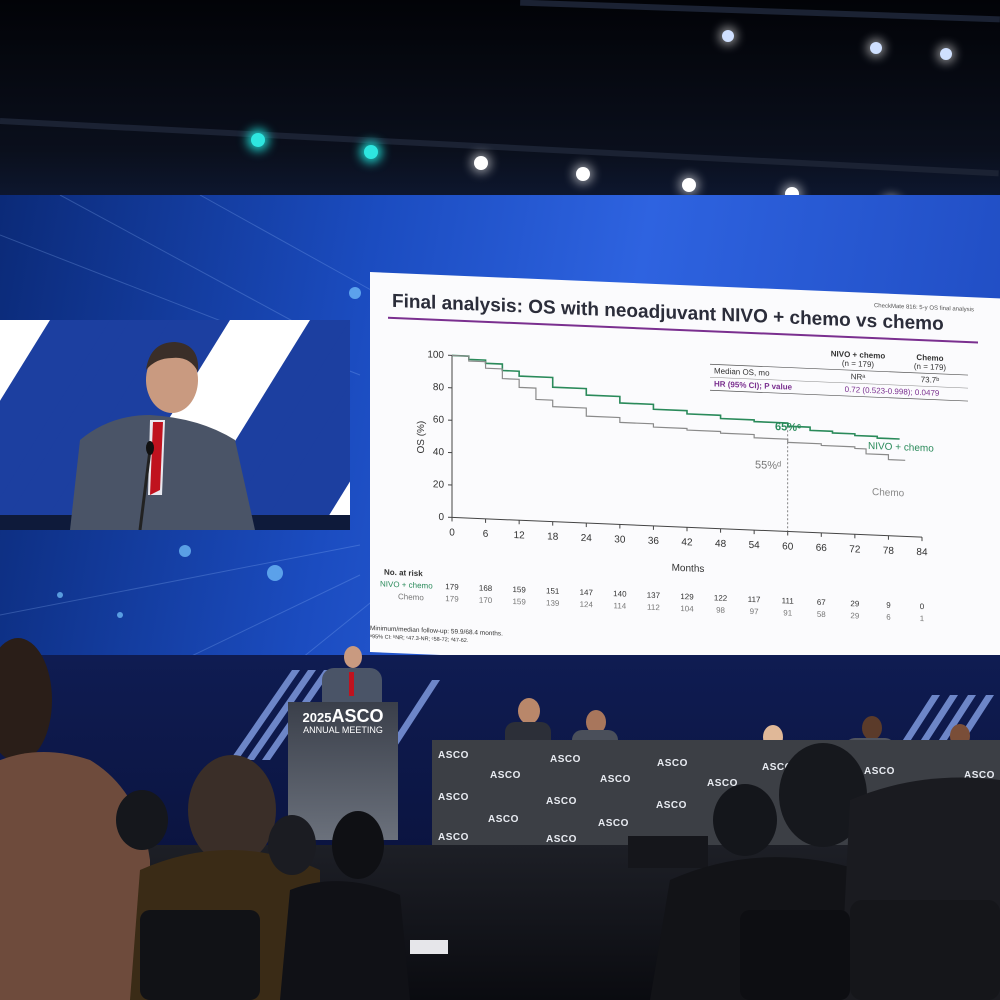 Image resolution: width=1000 pixels, height=1000 pixels. What do you see at coordinates (688, 569) in the screenshot?
I see `x-axis-label: Months` at bounding box center [688, 569].